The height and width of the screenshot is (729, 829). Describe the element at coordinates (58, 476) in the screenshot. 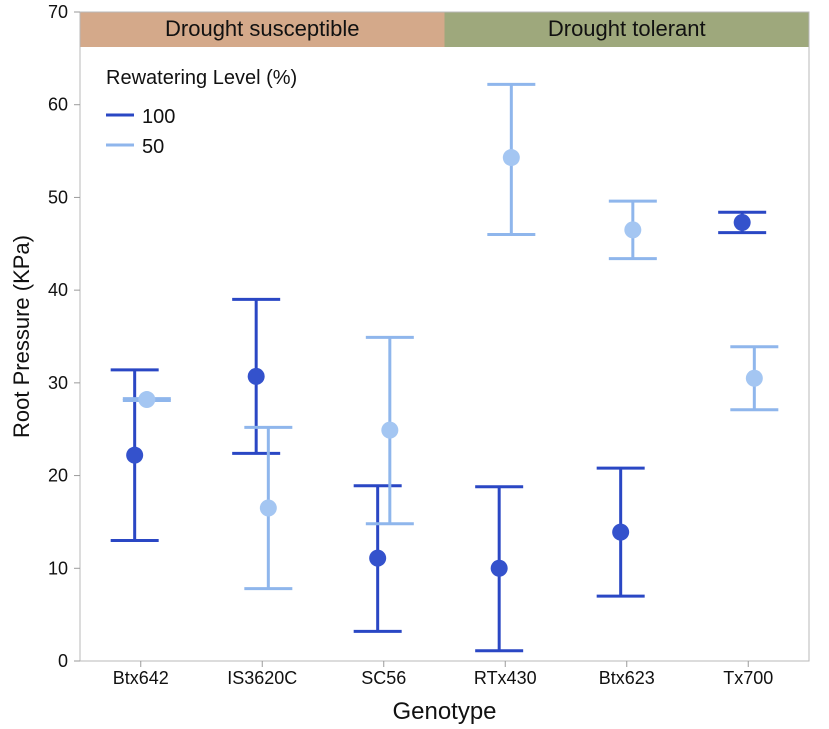

I see `y-tick-label: 20` at that location.